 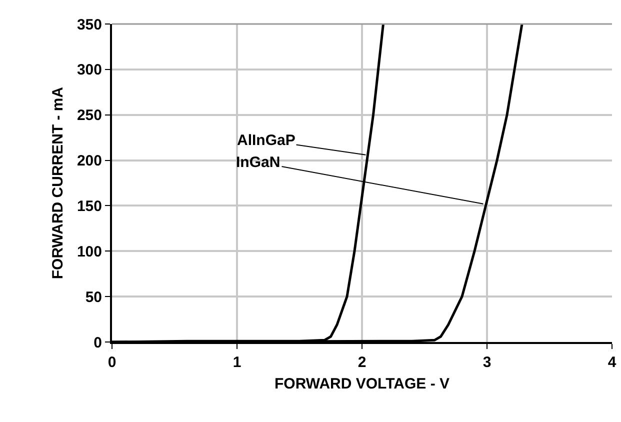 What do you see at coordinates (112, 362) in the screenshot?
I see `x-tick-label: 0` at bounding box center [112, 362].